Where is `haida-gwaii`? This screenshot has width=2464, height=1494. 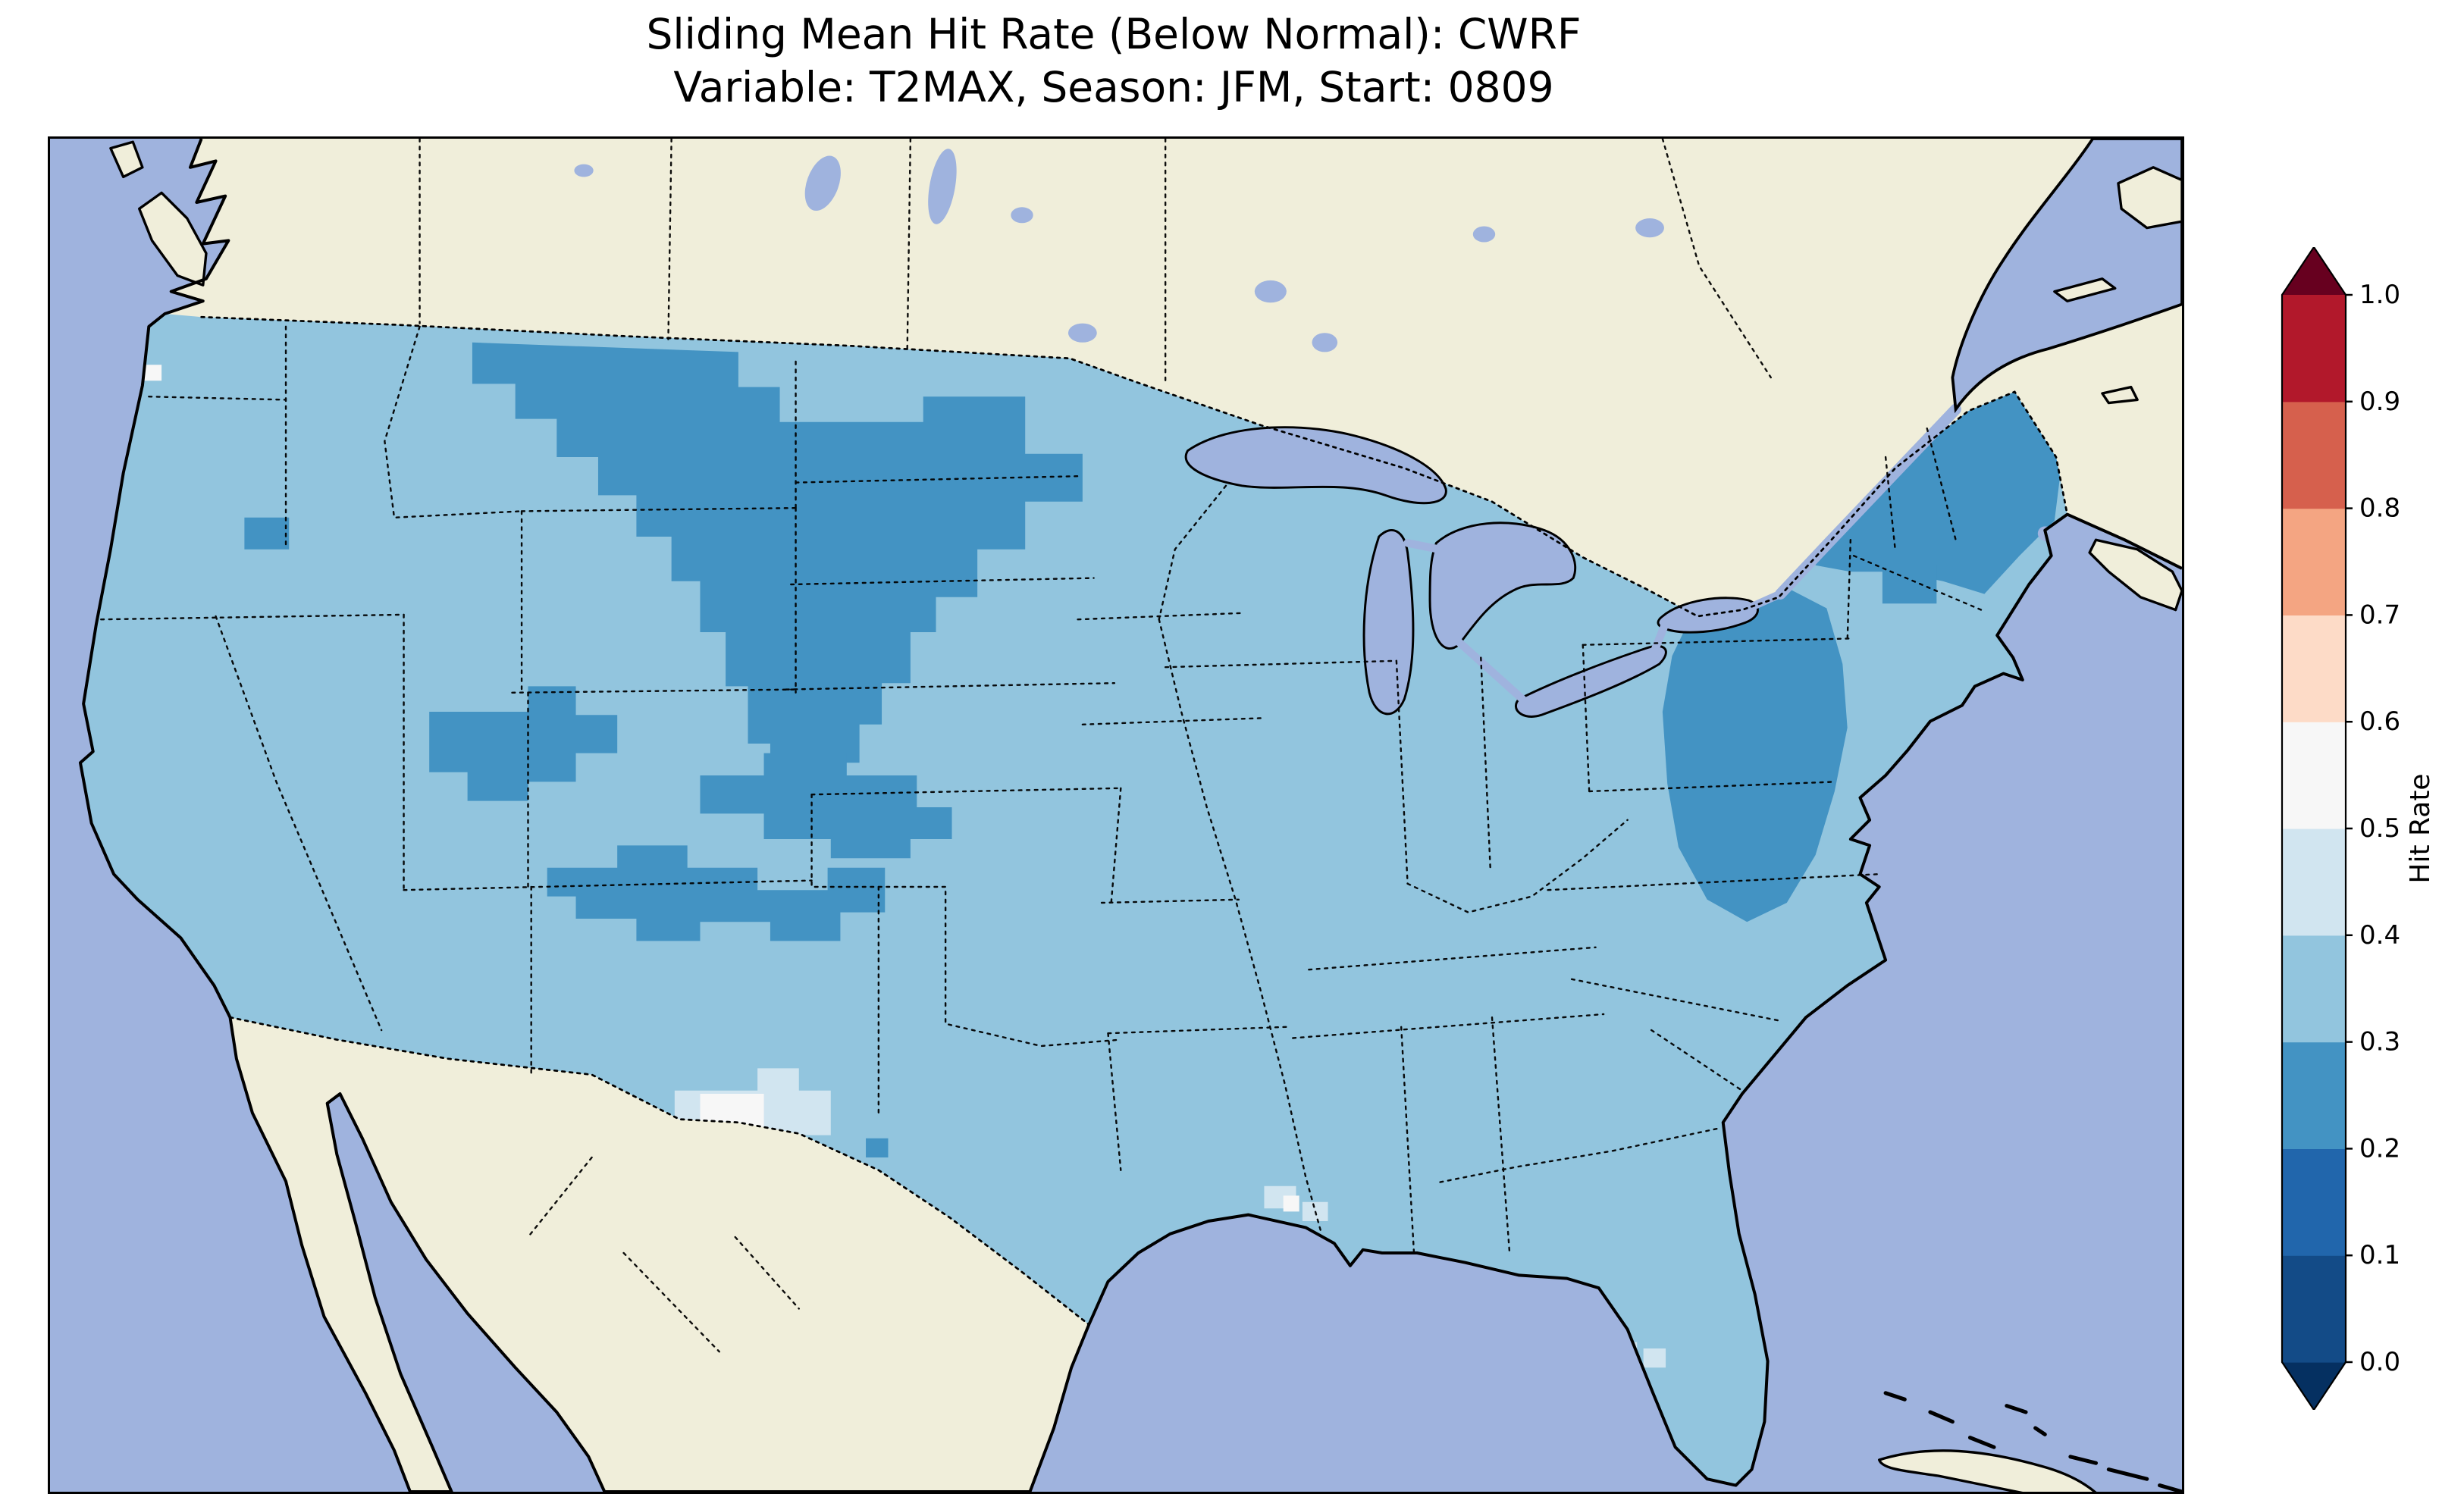
haida-gwaii is located at coordinates (127, 159).